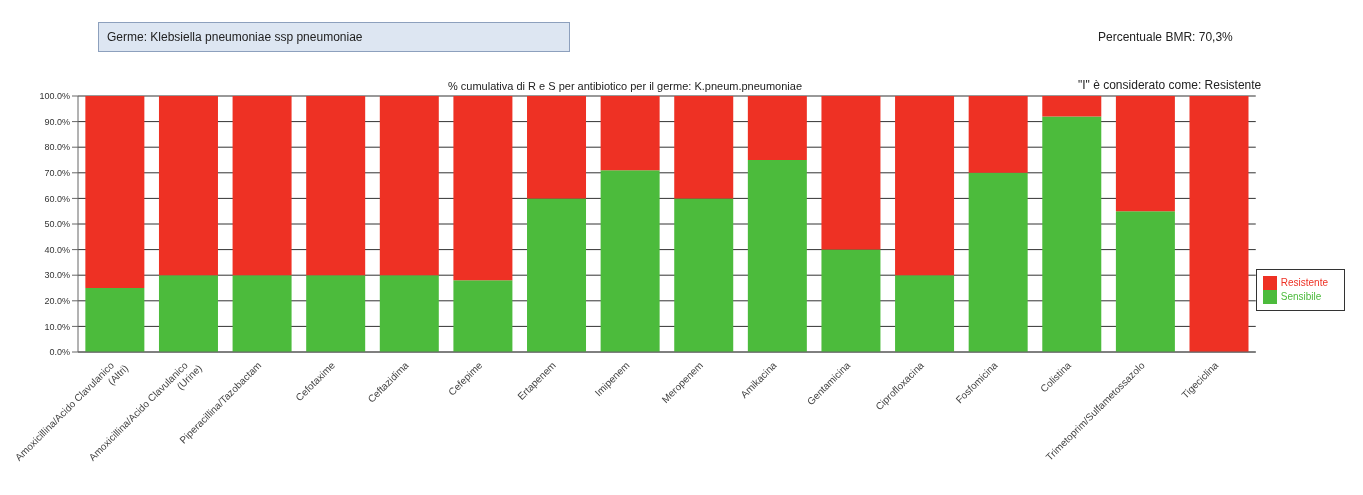  I want to click on y-tick-label: 70.0%, so click(57, 172).